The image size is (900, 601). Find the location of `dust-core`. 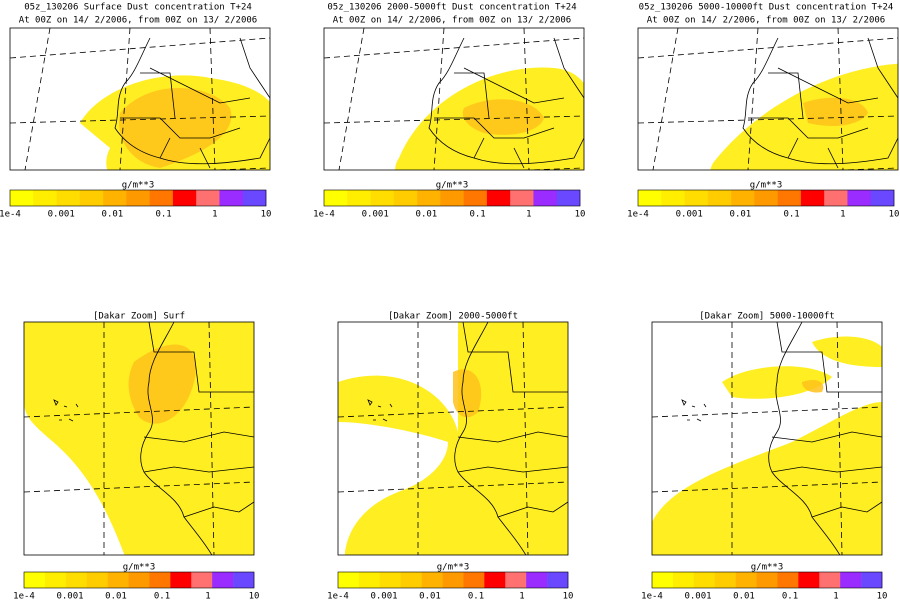

dust-core is located at coordinates (162, 384).